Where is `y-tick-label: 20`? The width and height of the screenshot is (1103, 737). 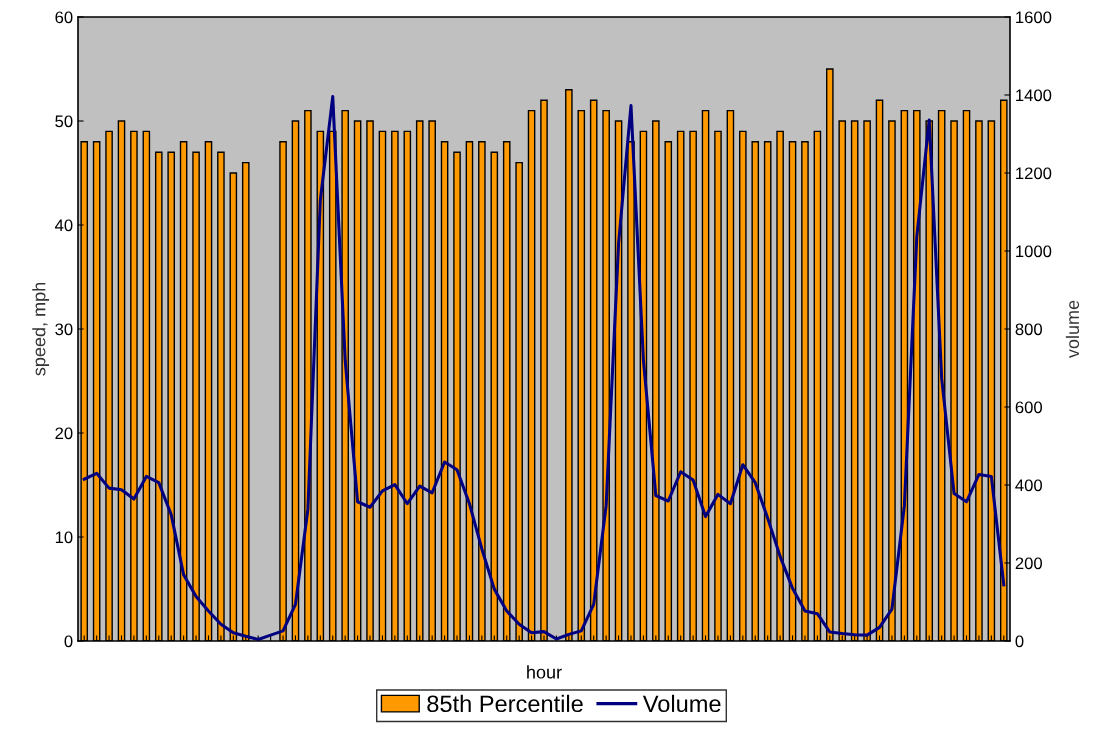 y-tick-label: 20 is located at coordinates (64, 433).